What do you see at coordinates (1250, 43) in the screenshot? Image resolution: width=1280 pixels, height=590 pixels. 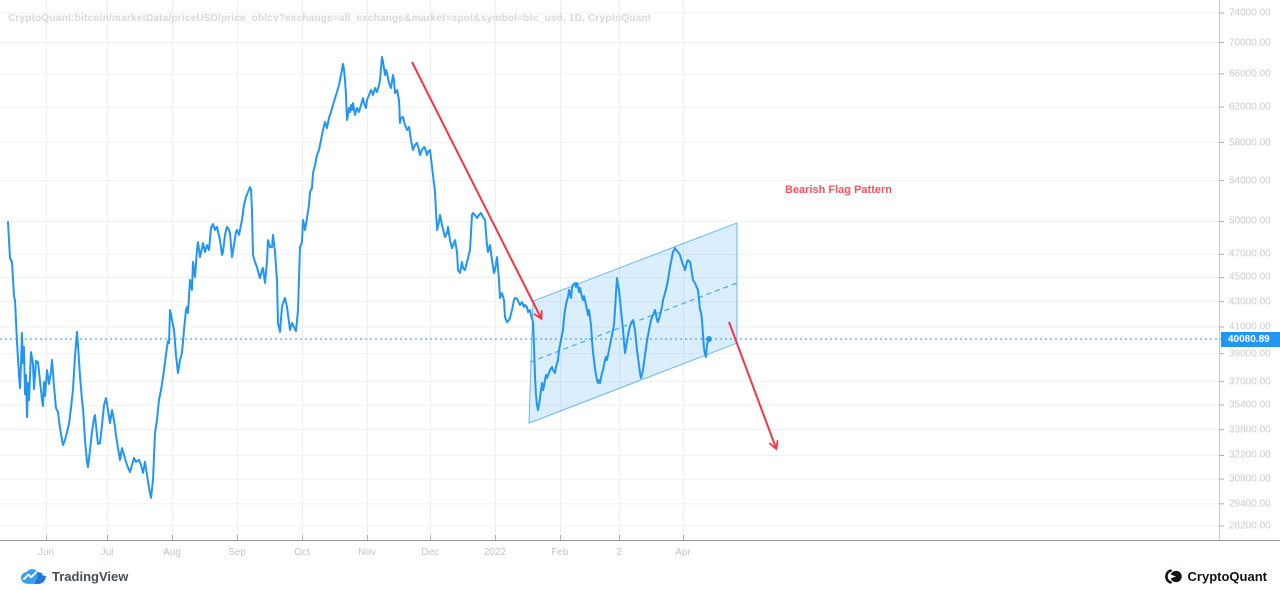 I see `price-axis-label: 70000.00` at bounding box center [1250, 43].